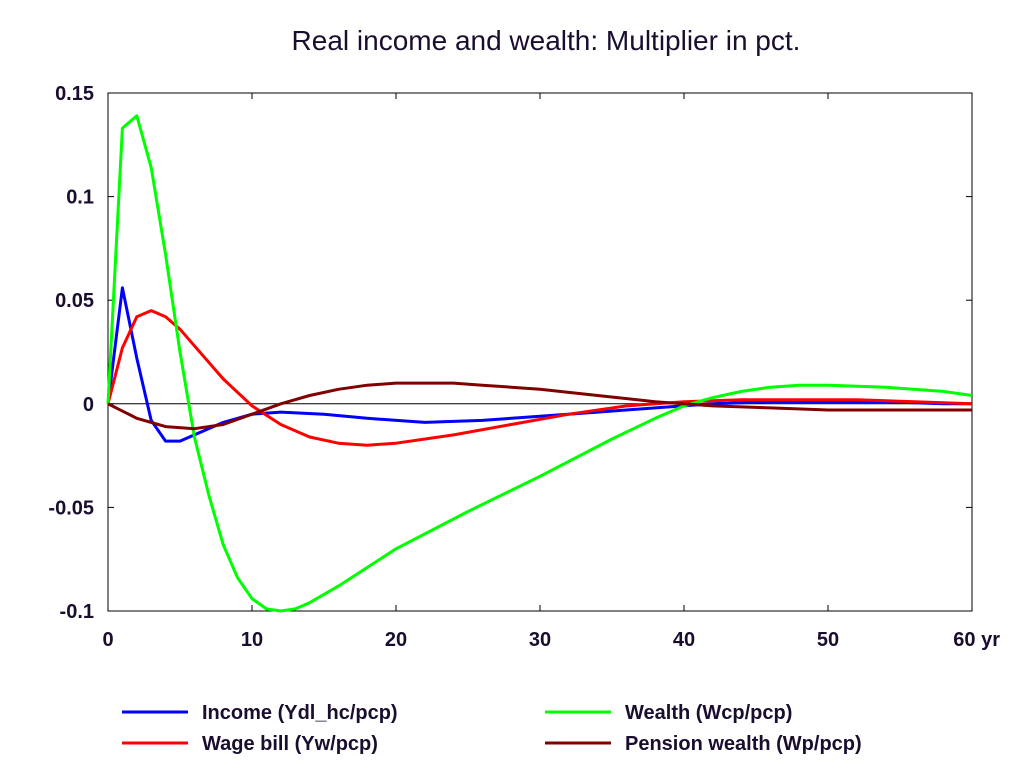  What do you see at coordinates (828, 640) in the screenshot?
I see `x-tick-label: 50` at bounding box center [828, 640].